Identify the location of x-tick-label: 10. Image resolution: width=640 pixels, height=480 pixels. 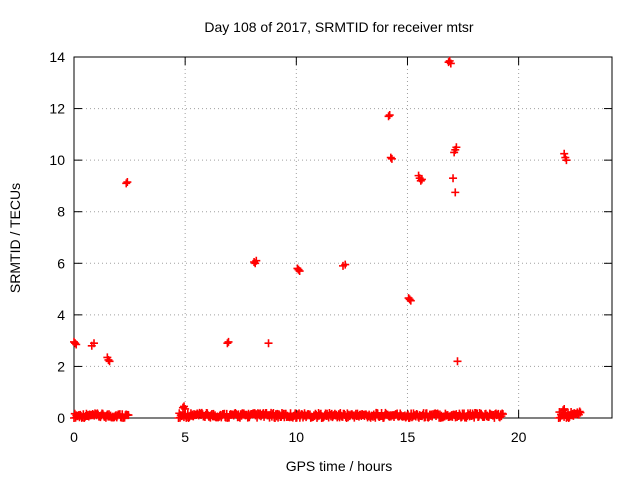
(297, 437).